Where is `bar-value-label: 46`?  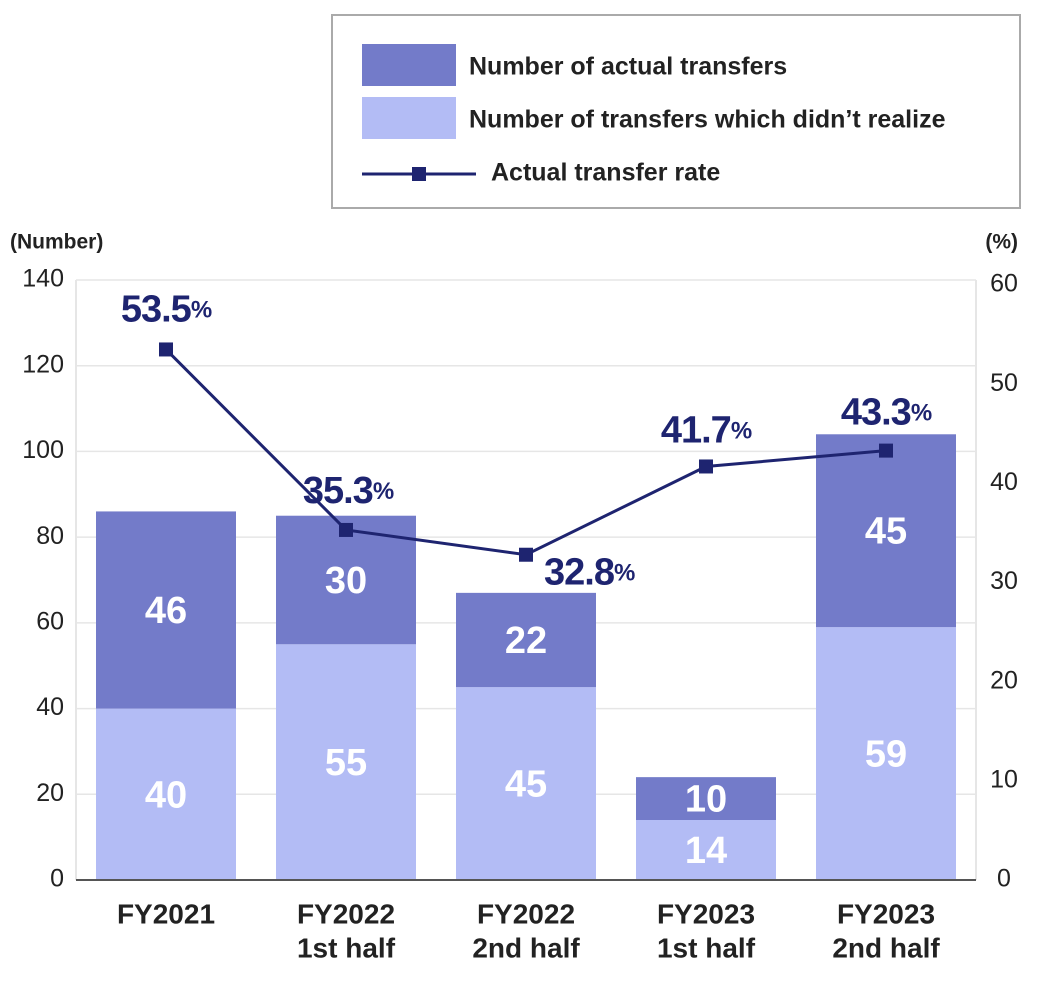
bar-value-label: 46 is located at coordinates (166, 611).